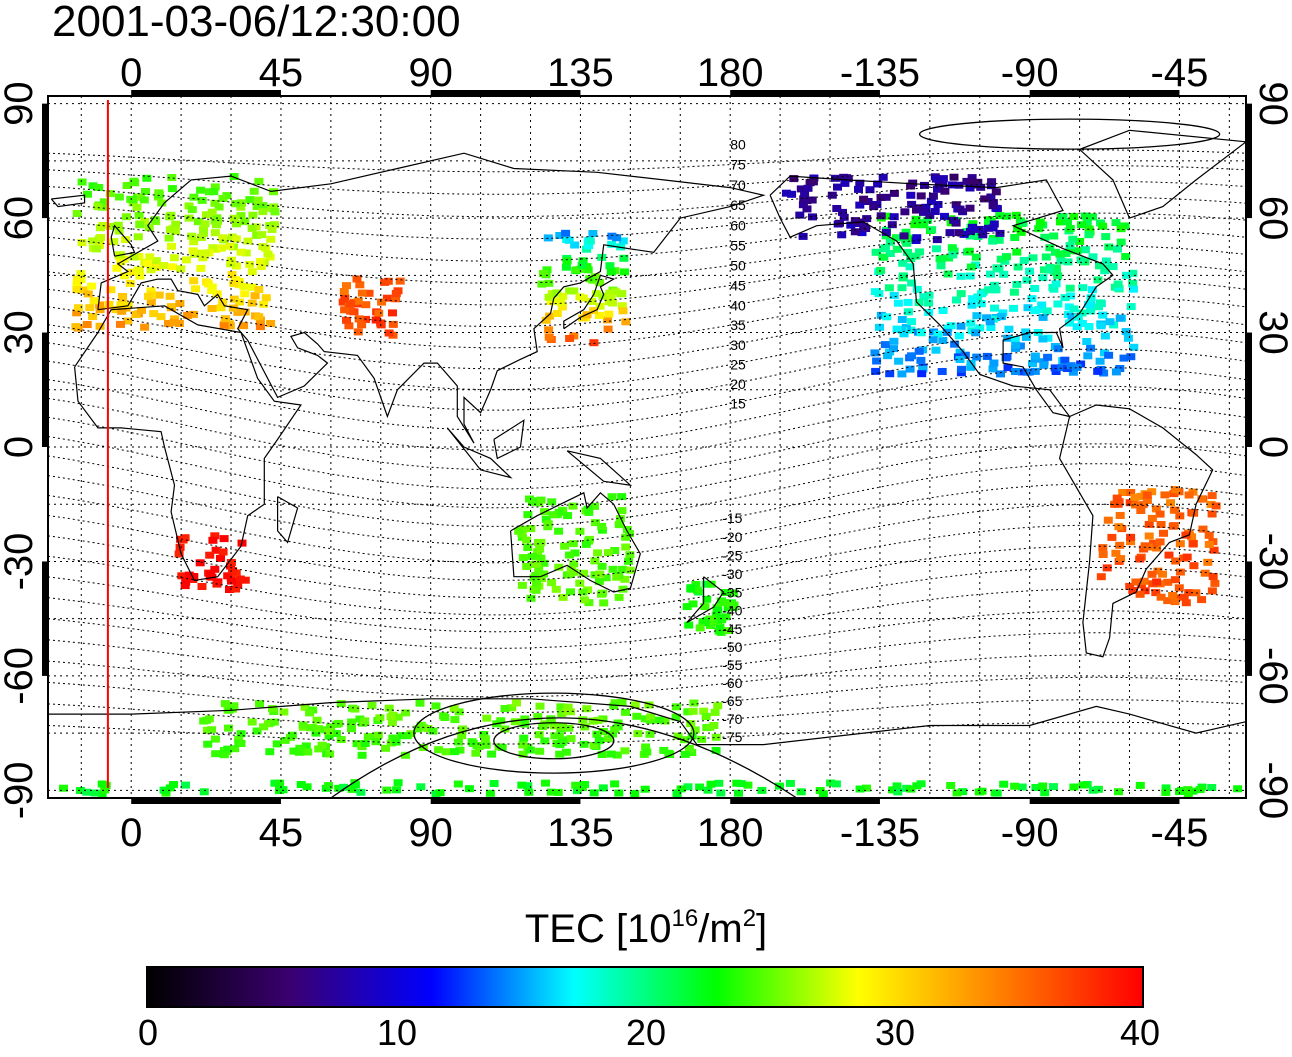 The width and height of the screenshot is (1292, 1057). Describe the element at coordinates (580, 833) in the screenshot. I see `lon-tick-bottom: 135` at that location.